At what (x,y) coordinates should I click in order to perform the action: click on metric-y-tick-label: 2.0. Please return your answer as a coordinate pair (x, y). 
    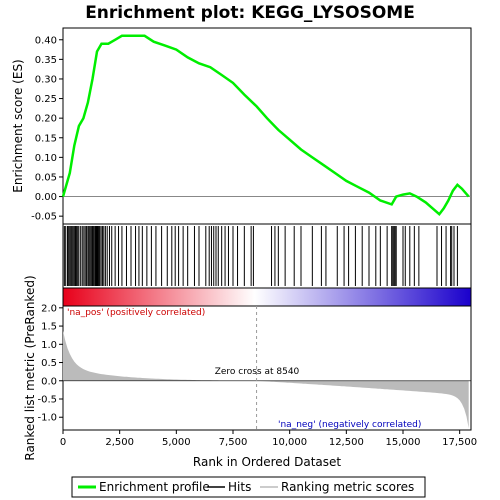
    Looking at the image, I should click on (49, 308).